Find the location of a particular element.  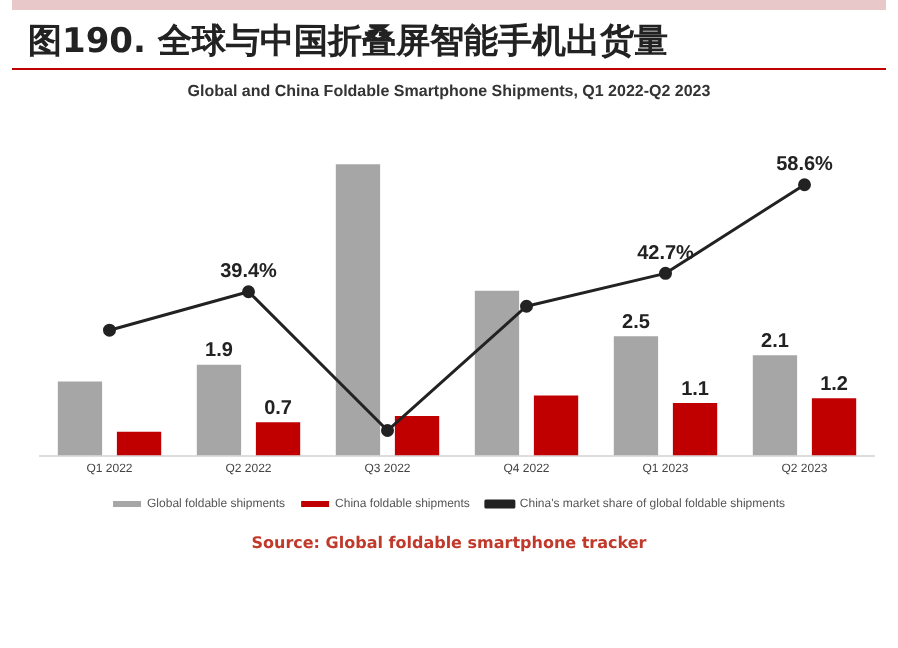

data-label: 58.6% is located at coordinates (805, 165).